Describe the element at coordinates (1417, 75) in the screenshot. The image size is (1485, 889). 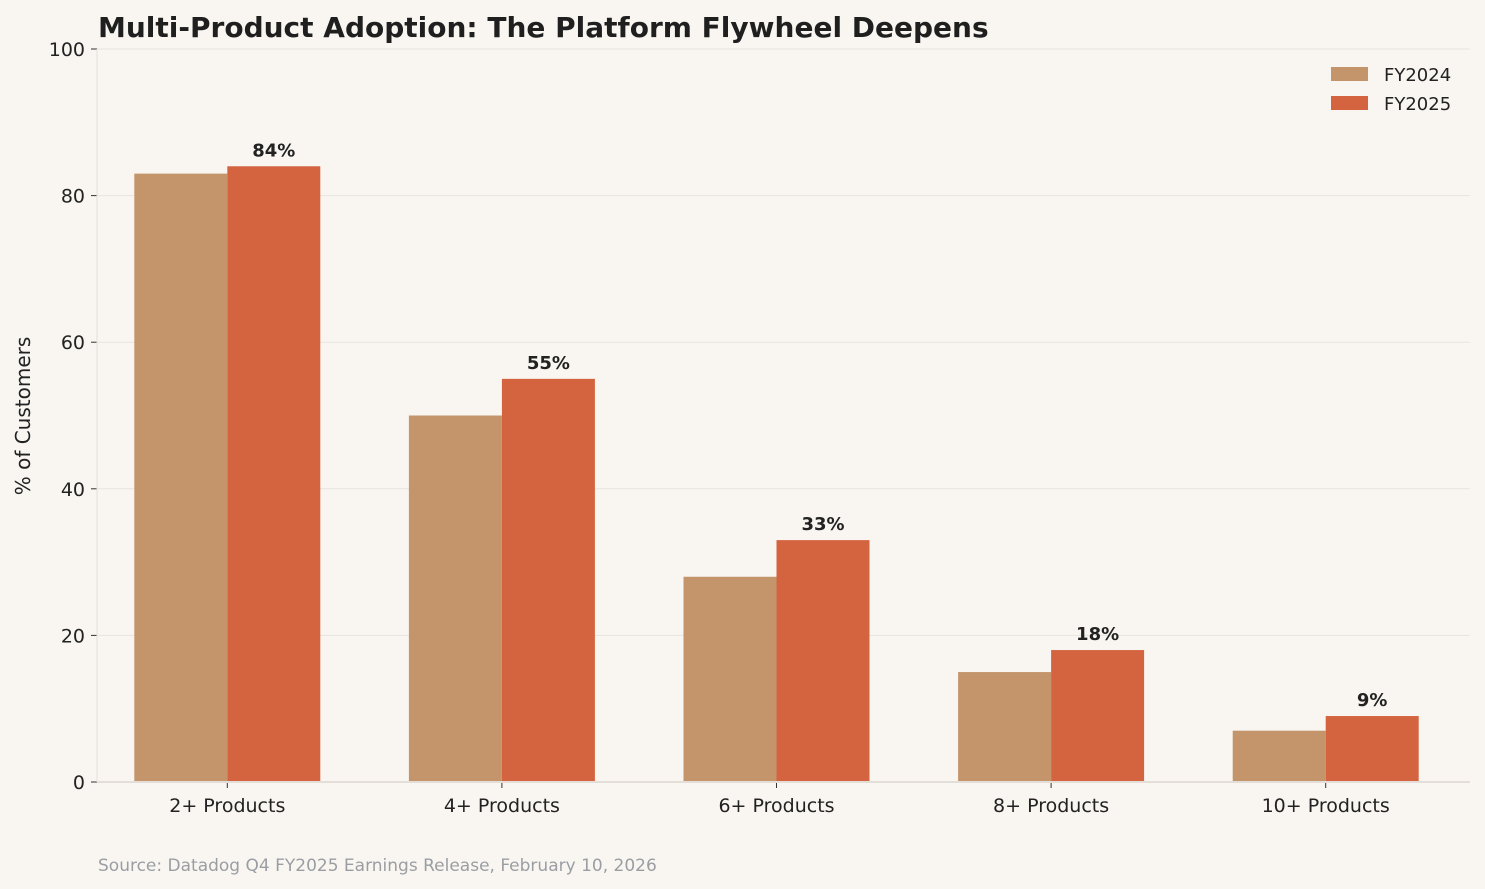
I see `legend-label: FY2024` at that location.